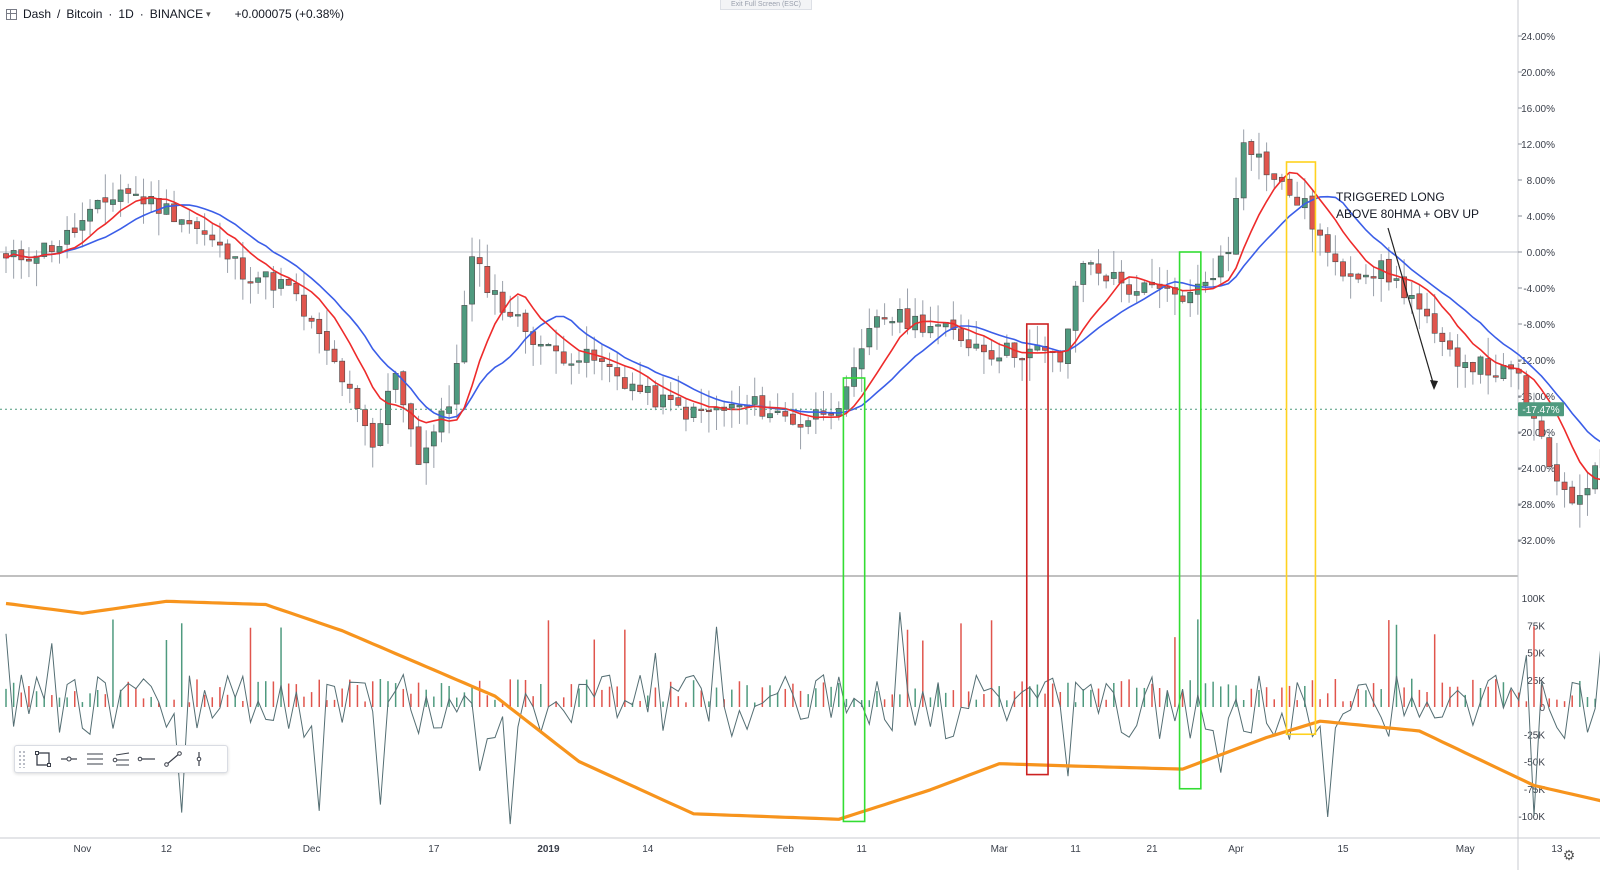 The width and height of the screenshot is (1600, 870). Describe the element at coordinates (126, 14) in the screenshot. I see `interval-label: 1D` at that location.